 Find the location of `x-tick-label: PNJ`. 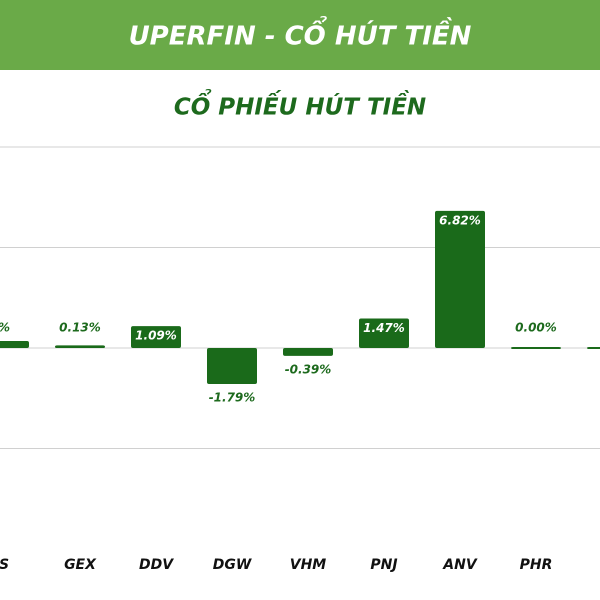

x-tick-label: PNJ is located at coordinates (383, 565).